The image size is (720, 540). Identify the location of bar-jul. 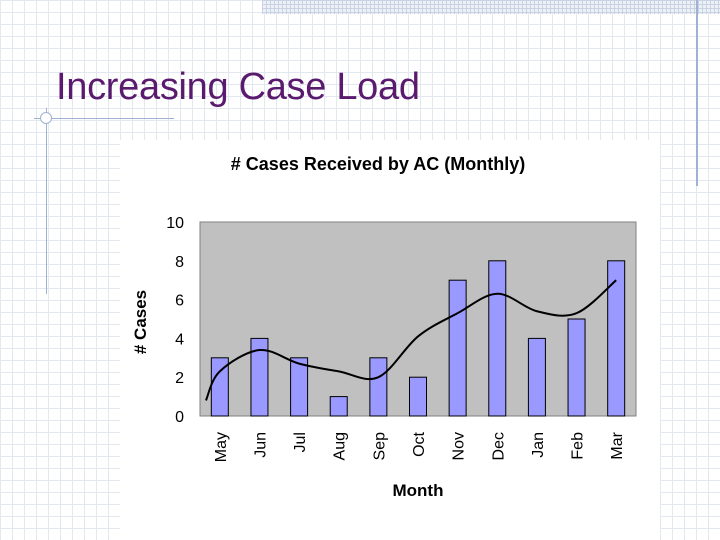
(299, 387).